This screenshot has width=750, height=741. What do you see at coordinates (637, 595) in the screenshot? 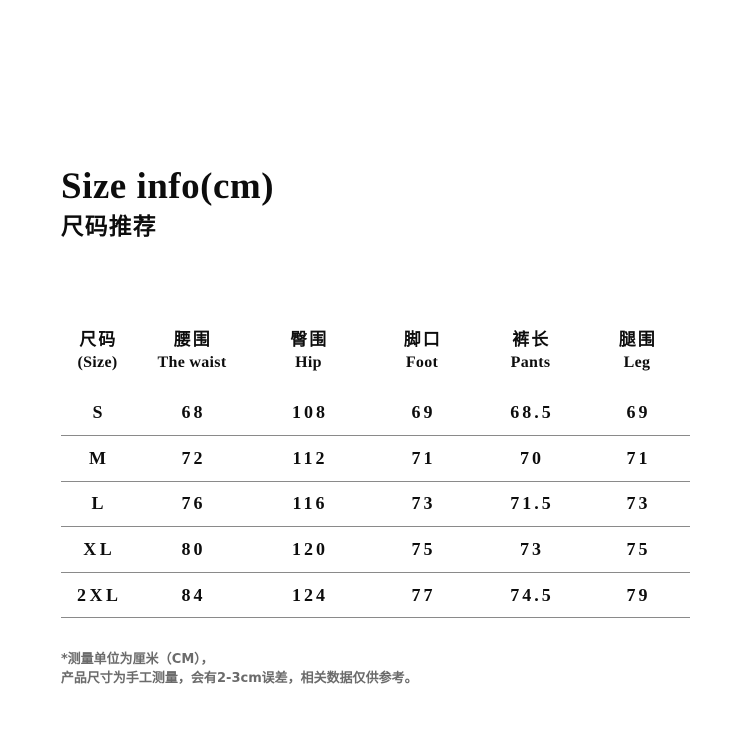
I see `cell-leg: 79` at bounding box center [637, 595].